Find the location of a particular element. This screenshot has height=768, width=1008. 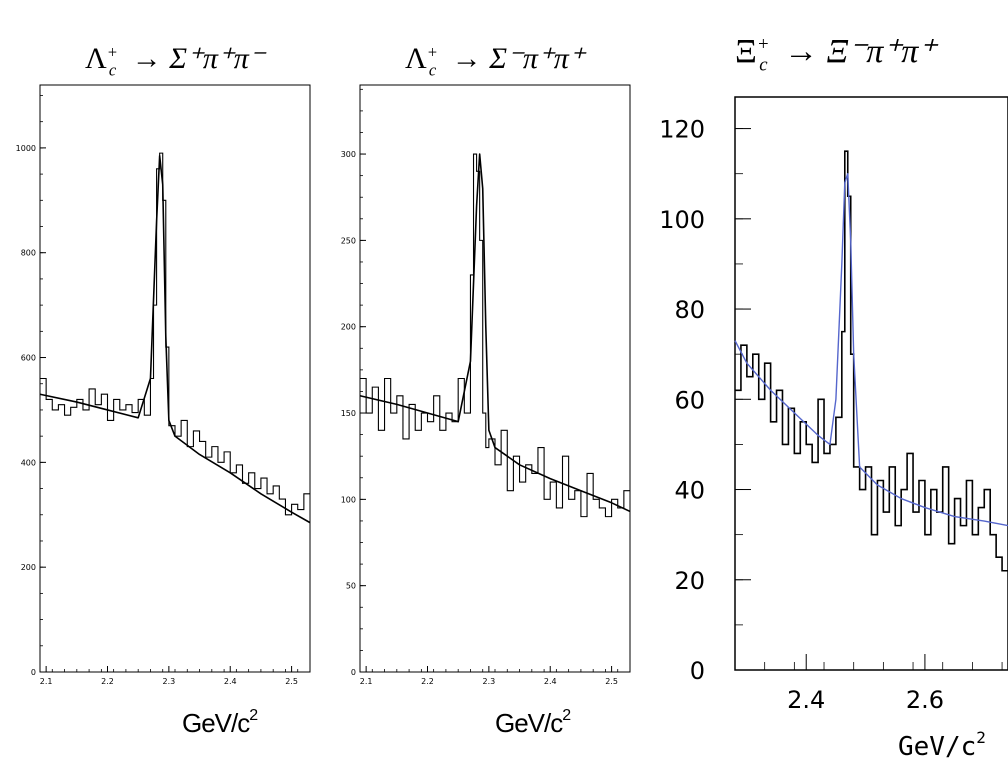

y-tick-label: 120 is located at coordinates (682, 130).